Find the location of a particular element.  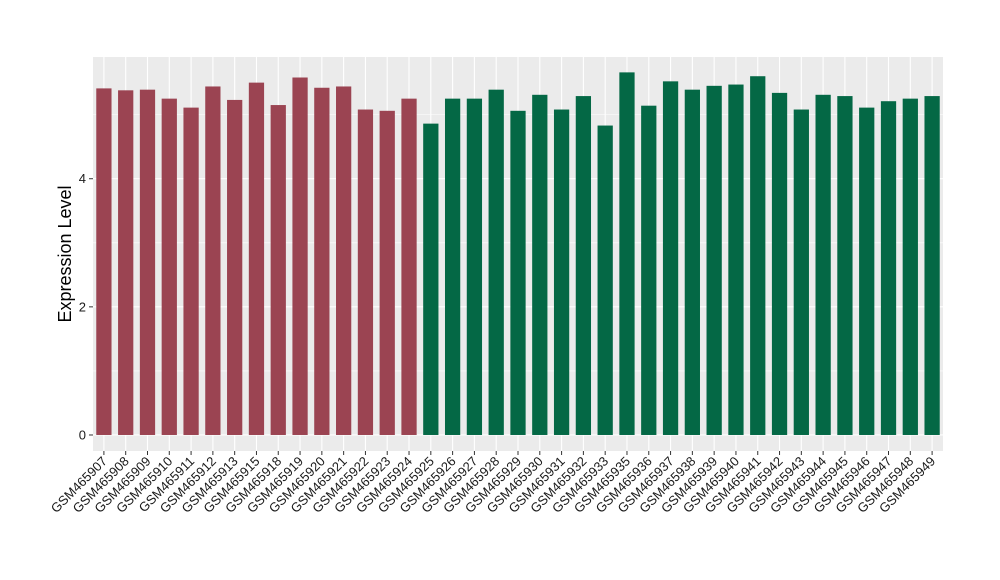

y-tick-label: 0 is located at coordinates (82, 434).